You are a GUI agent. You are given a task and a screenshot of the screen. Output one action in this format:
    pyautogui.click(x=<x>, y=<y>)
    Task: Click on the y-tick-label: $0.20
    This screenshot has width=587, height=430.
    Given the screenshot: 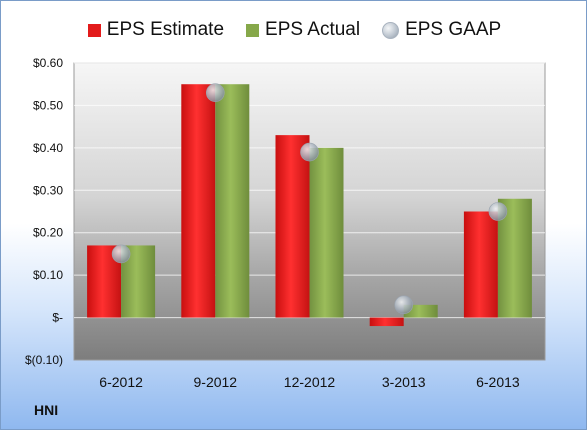 What is the action you would take?
    pyautogui.click(x=48, y=233)
    